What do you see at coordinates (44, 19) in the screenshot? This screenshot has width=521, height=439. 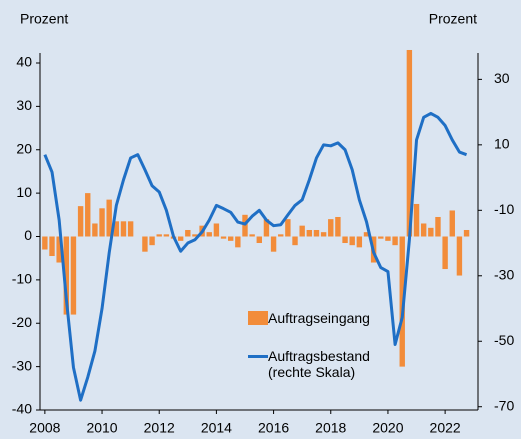 I see `y-axis-label: Prozent` at bounding box center [44, 19].